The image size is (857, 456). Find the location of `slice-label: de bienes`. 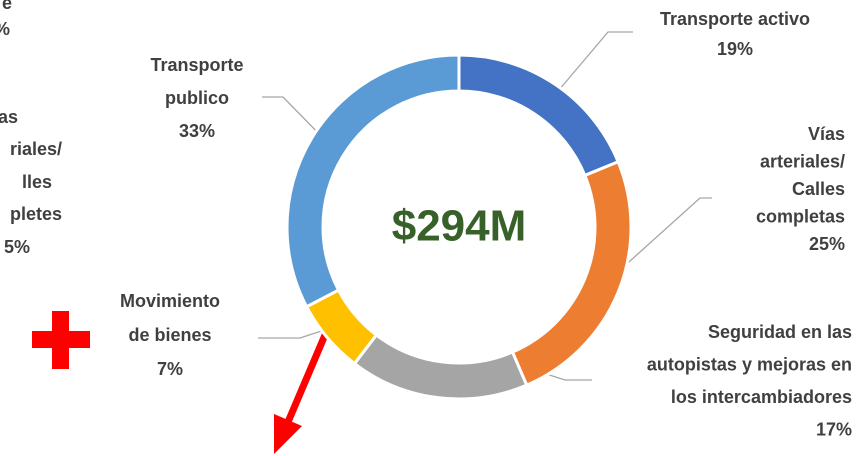

slice-label: de bienes is located at coordinates (169, 335).